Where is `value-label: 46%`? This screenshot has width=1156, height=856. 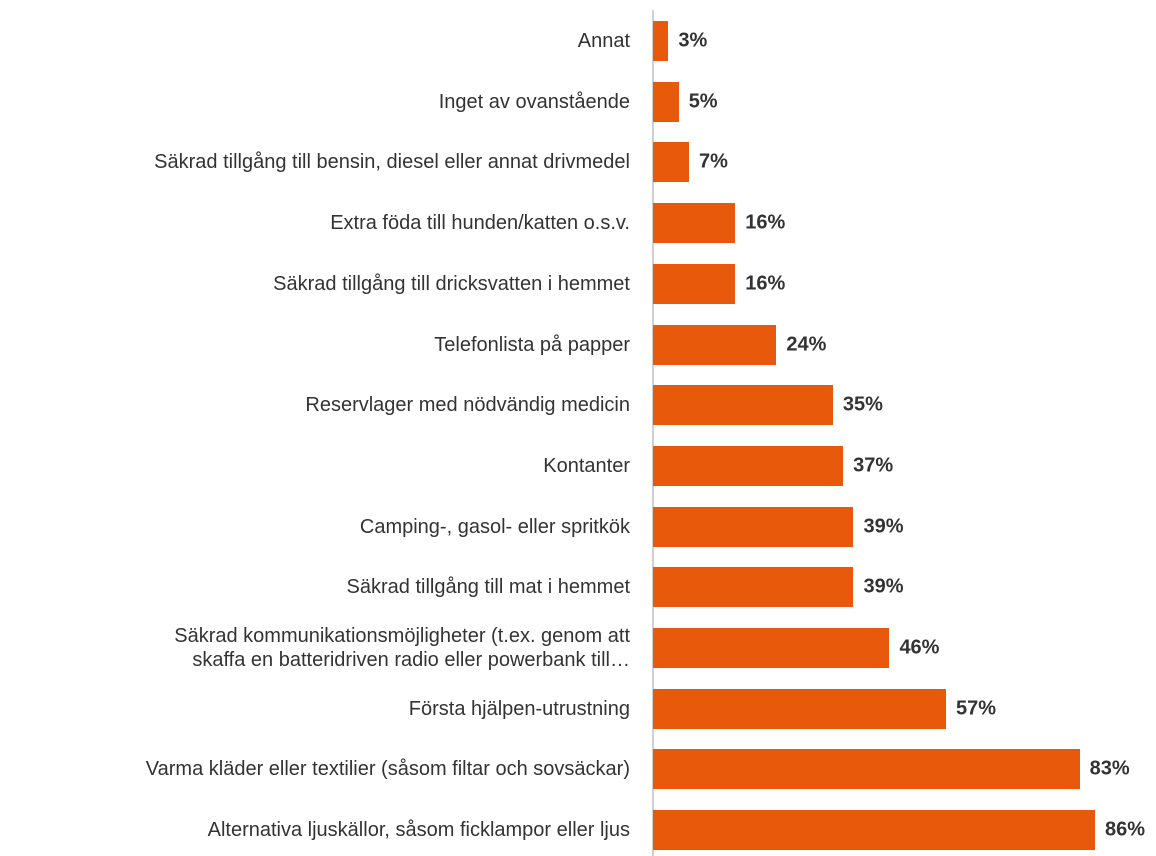
value-label: 46% is located at coordinates (919, 647).